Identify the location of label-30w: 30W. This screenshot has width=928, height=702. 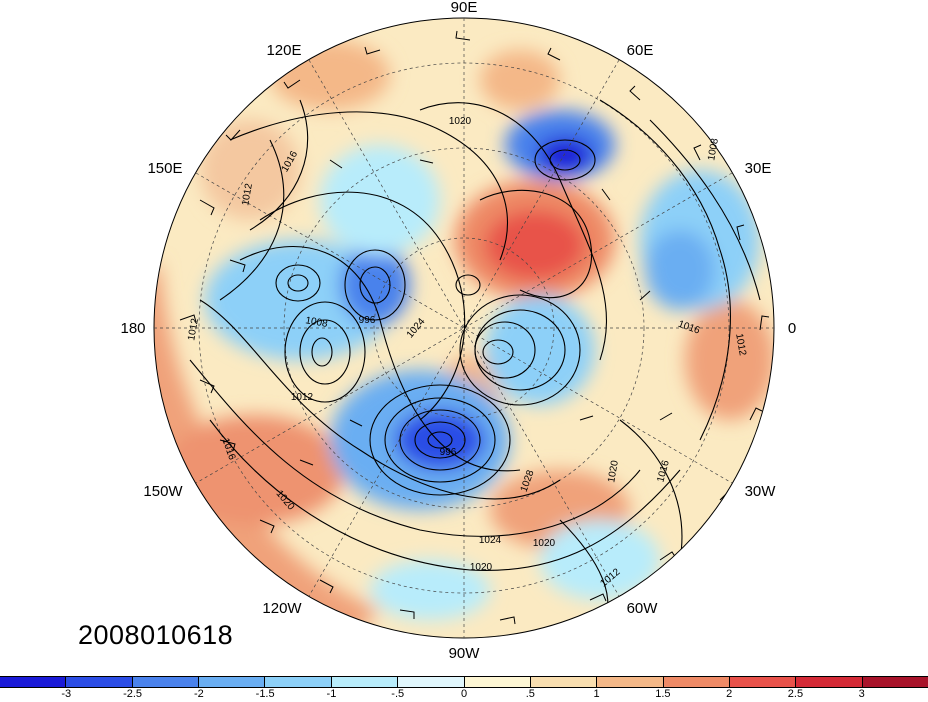
(761, 491).